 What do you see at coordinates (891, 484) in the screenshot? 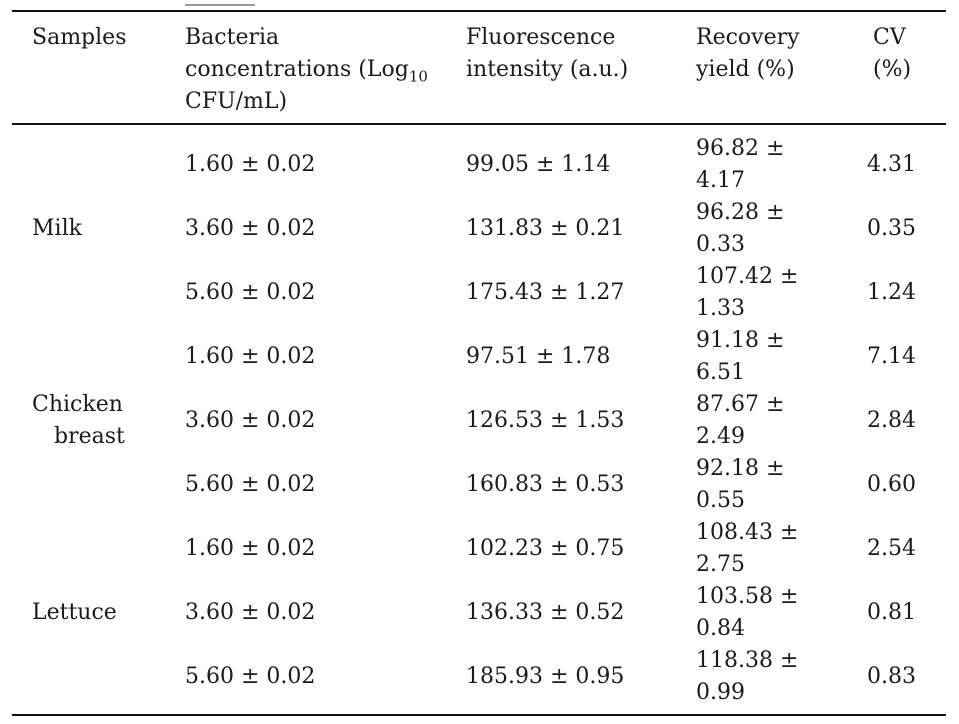
I see `cell-cv: 0.60` at bounding box center [891, 484].